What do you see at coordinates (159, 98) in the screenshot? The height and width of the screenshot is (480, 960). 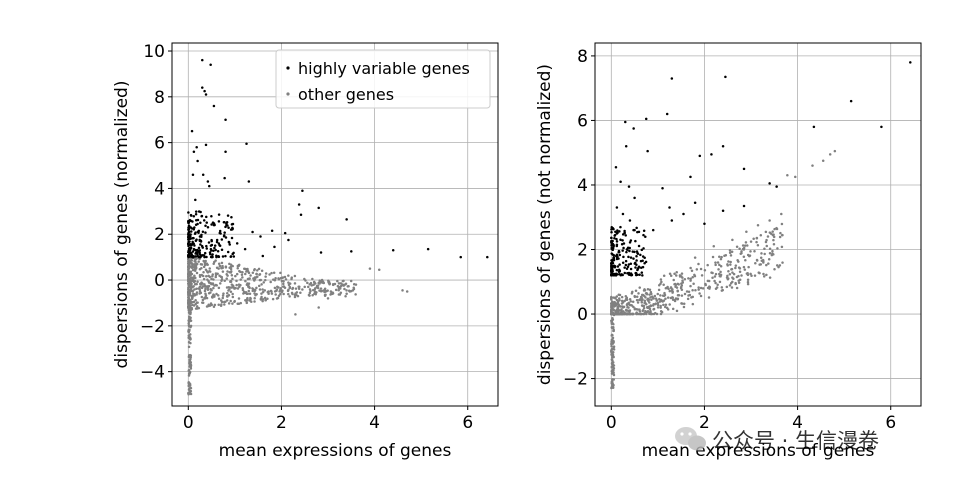 I see `y-tick-label: 8` at bounding box center [159, 98].